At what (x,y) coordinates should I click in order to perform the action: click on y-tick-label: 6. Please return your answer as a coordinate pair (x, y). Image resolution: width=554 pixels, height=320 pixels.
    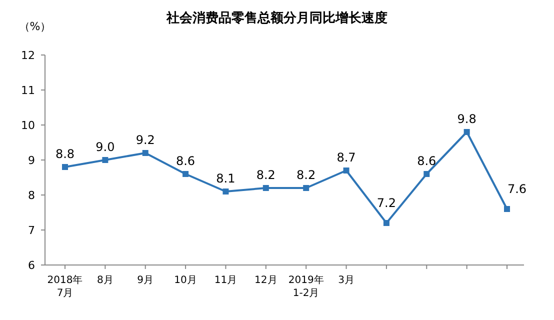
    Looking at the image, I should click on (31, 265).